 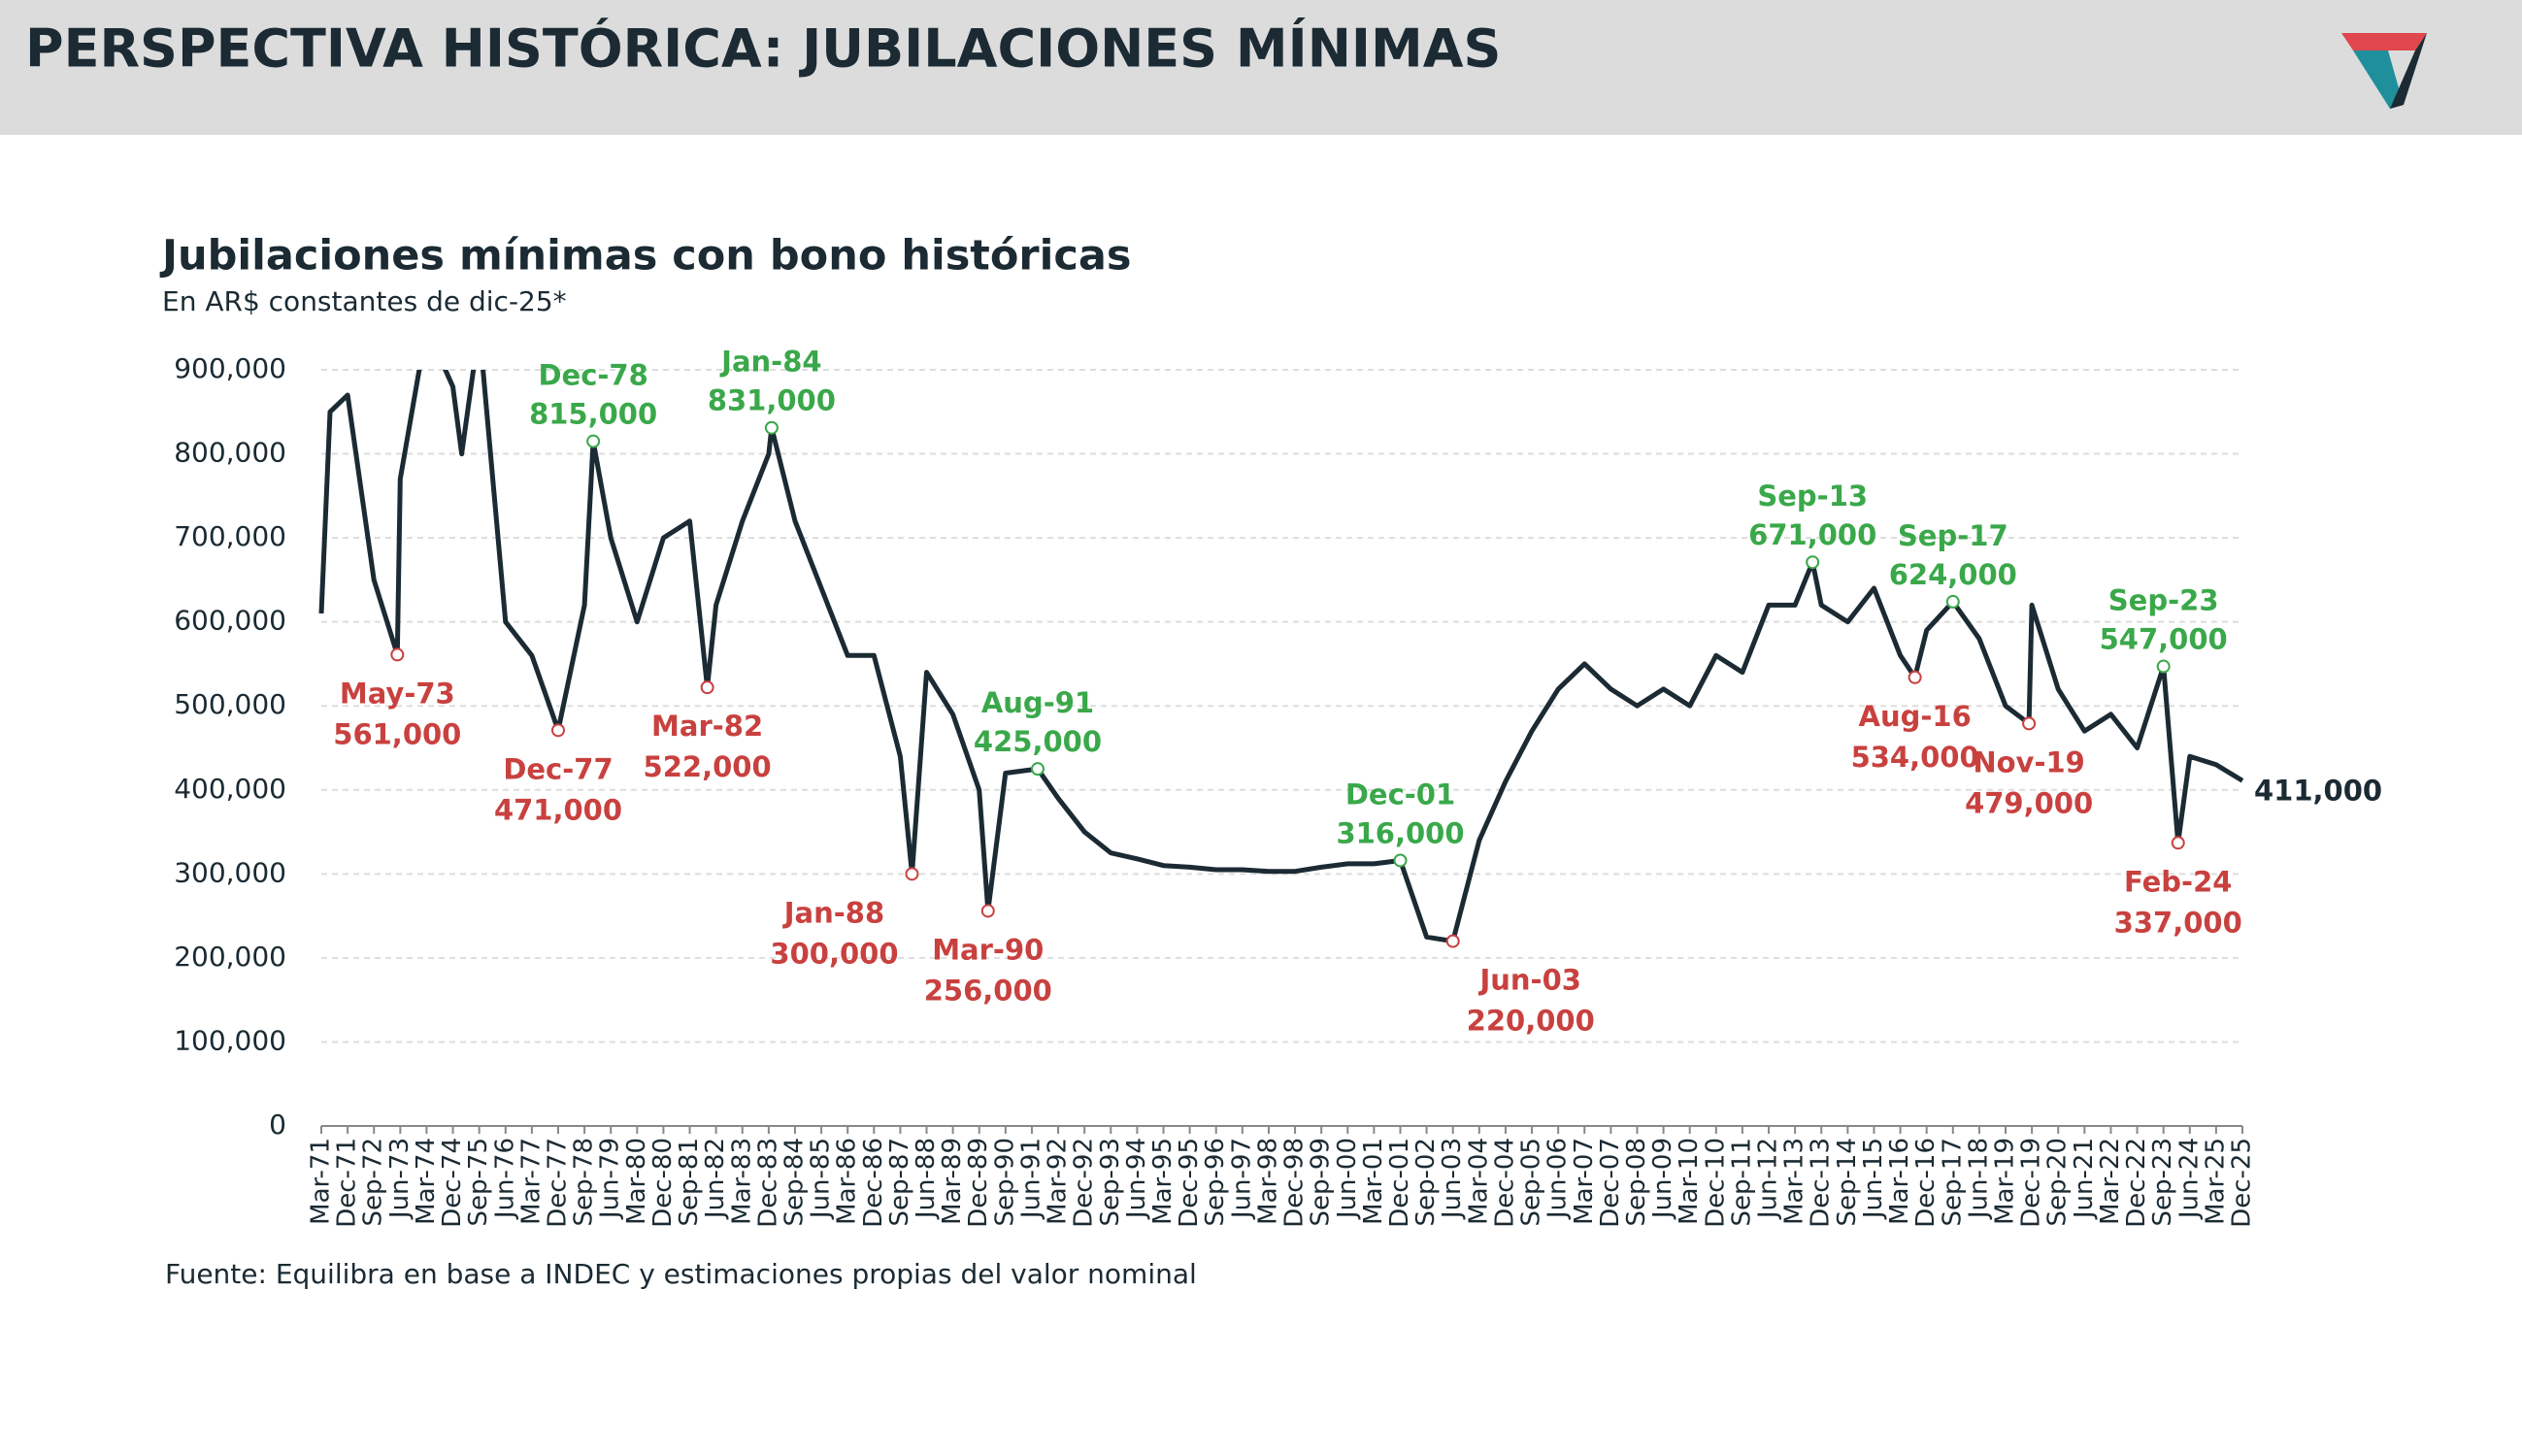 What do you see at coordinates (230, 621) in the screenshot?
I see `y-tick-label: 600,000` at bounding box center [230, 621].